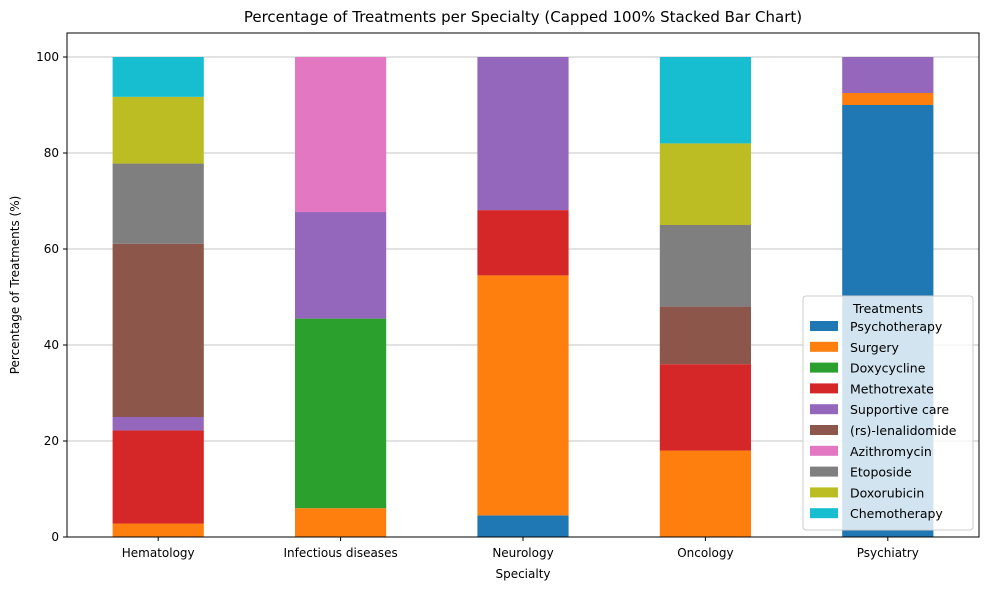 This screenshot has width=989, height=590. What do you see at coordinates (15, 285) in the screenshot?
I see `y-axis-label: Percentage of Treatments (%)` at bounding box center [15, 285].